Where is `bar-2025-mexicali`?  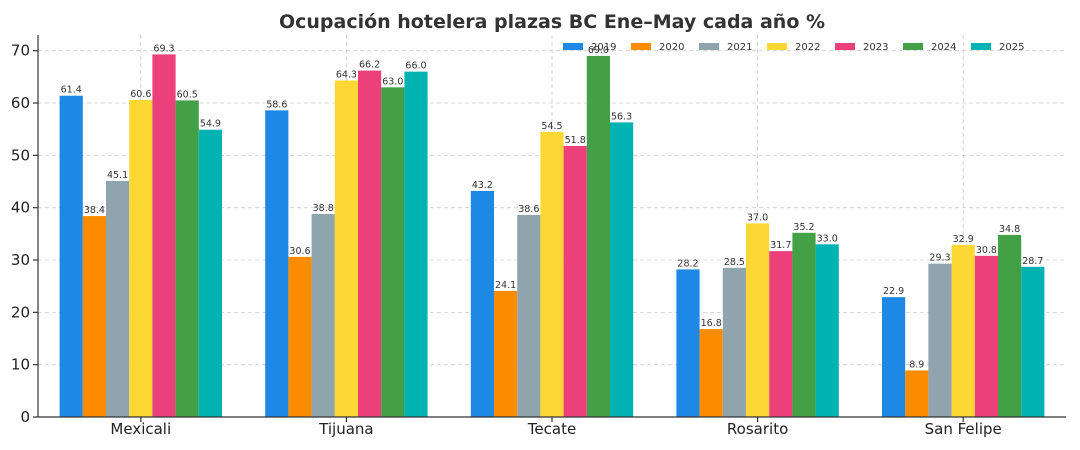
bar-2025-mexicali is located at coordinates (210, 273).